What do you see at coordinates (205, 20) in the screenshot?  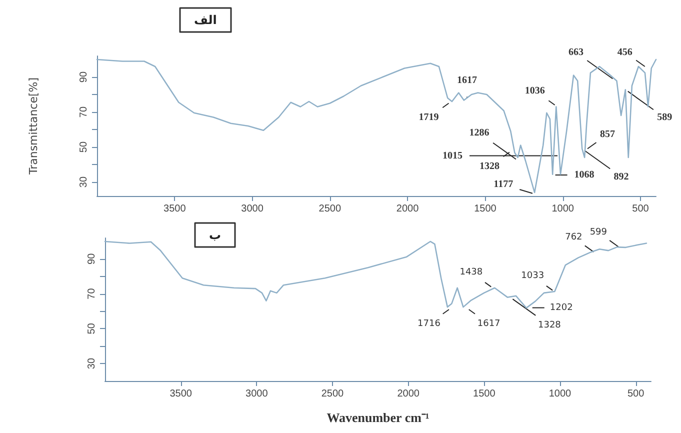 I see `chart-title: الف` at bounding box center [205, 20].